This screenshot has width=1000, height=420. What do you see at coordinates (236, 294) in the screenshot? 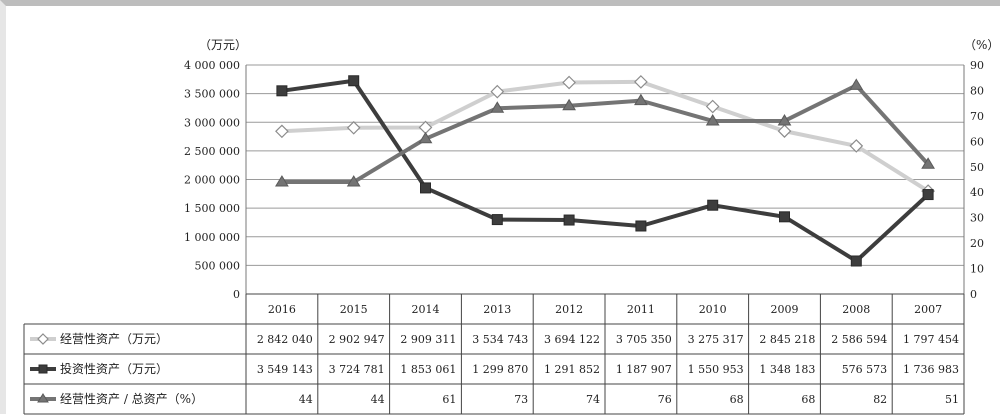
I see `y-left-tick-label: 0` at bounding box center [236, 294].